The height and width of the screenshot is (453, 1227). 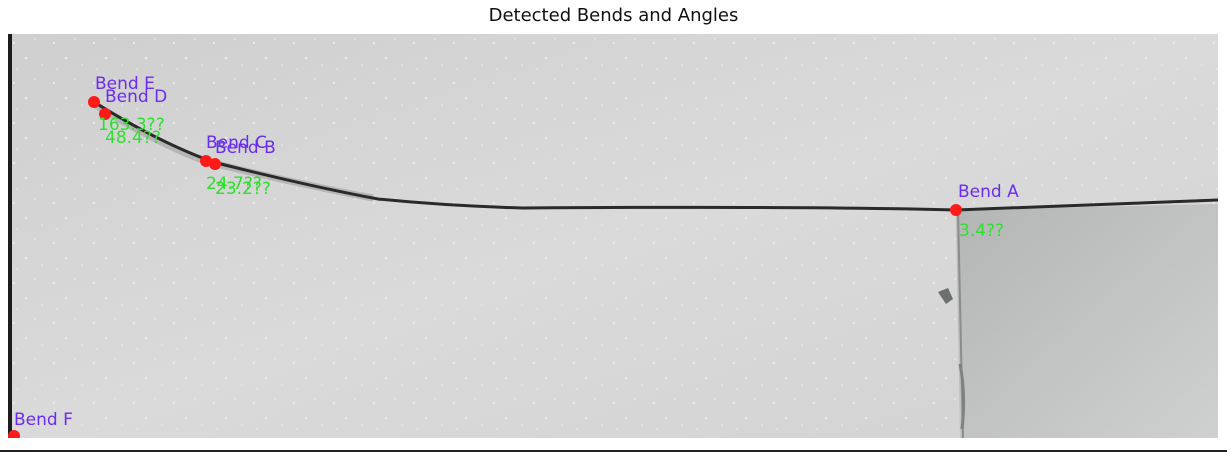 What do you see at coordinates (988, 192) in the screenshot?
I see `bend-a-label: Bend A` at bounding box center [988, 192].